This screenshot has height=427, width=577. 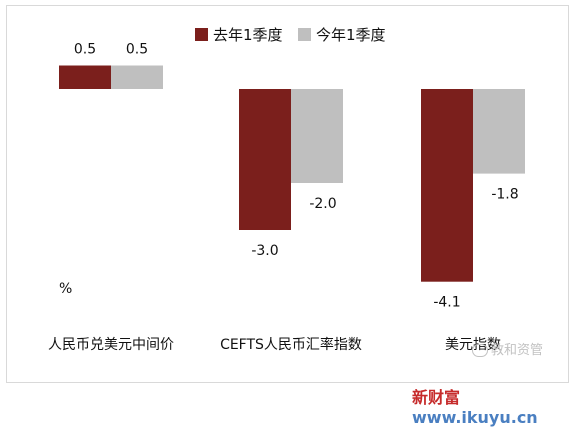 What do you see at coordinates (248, 35) in the screenshot?
I see `legend-label-0: 去年1季度` at bounding box center [248, 35].